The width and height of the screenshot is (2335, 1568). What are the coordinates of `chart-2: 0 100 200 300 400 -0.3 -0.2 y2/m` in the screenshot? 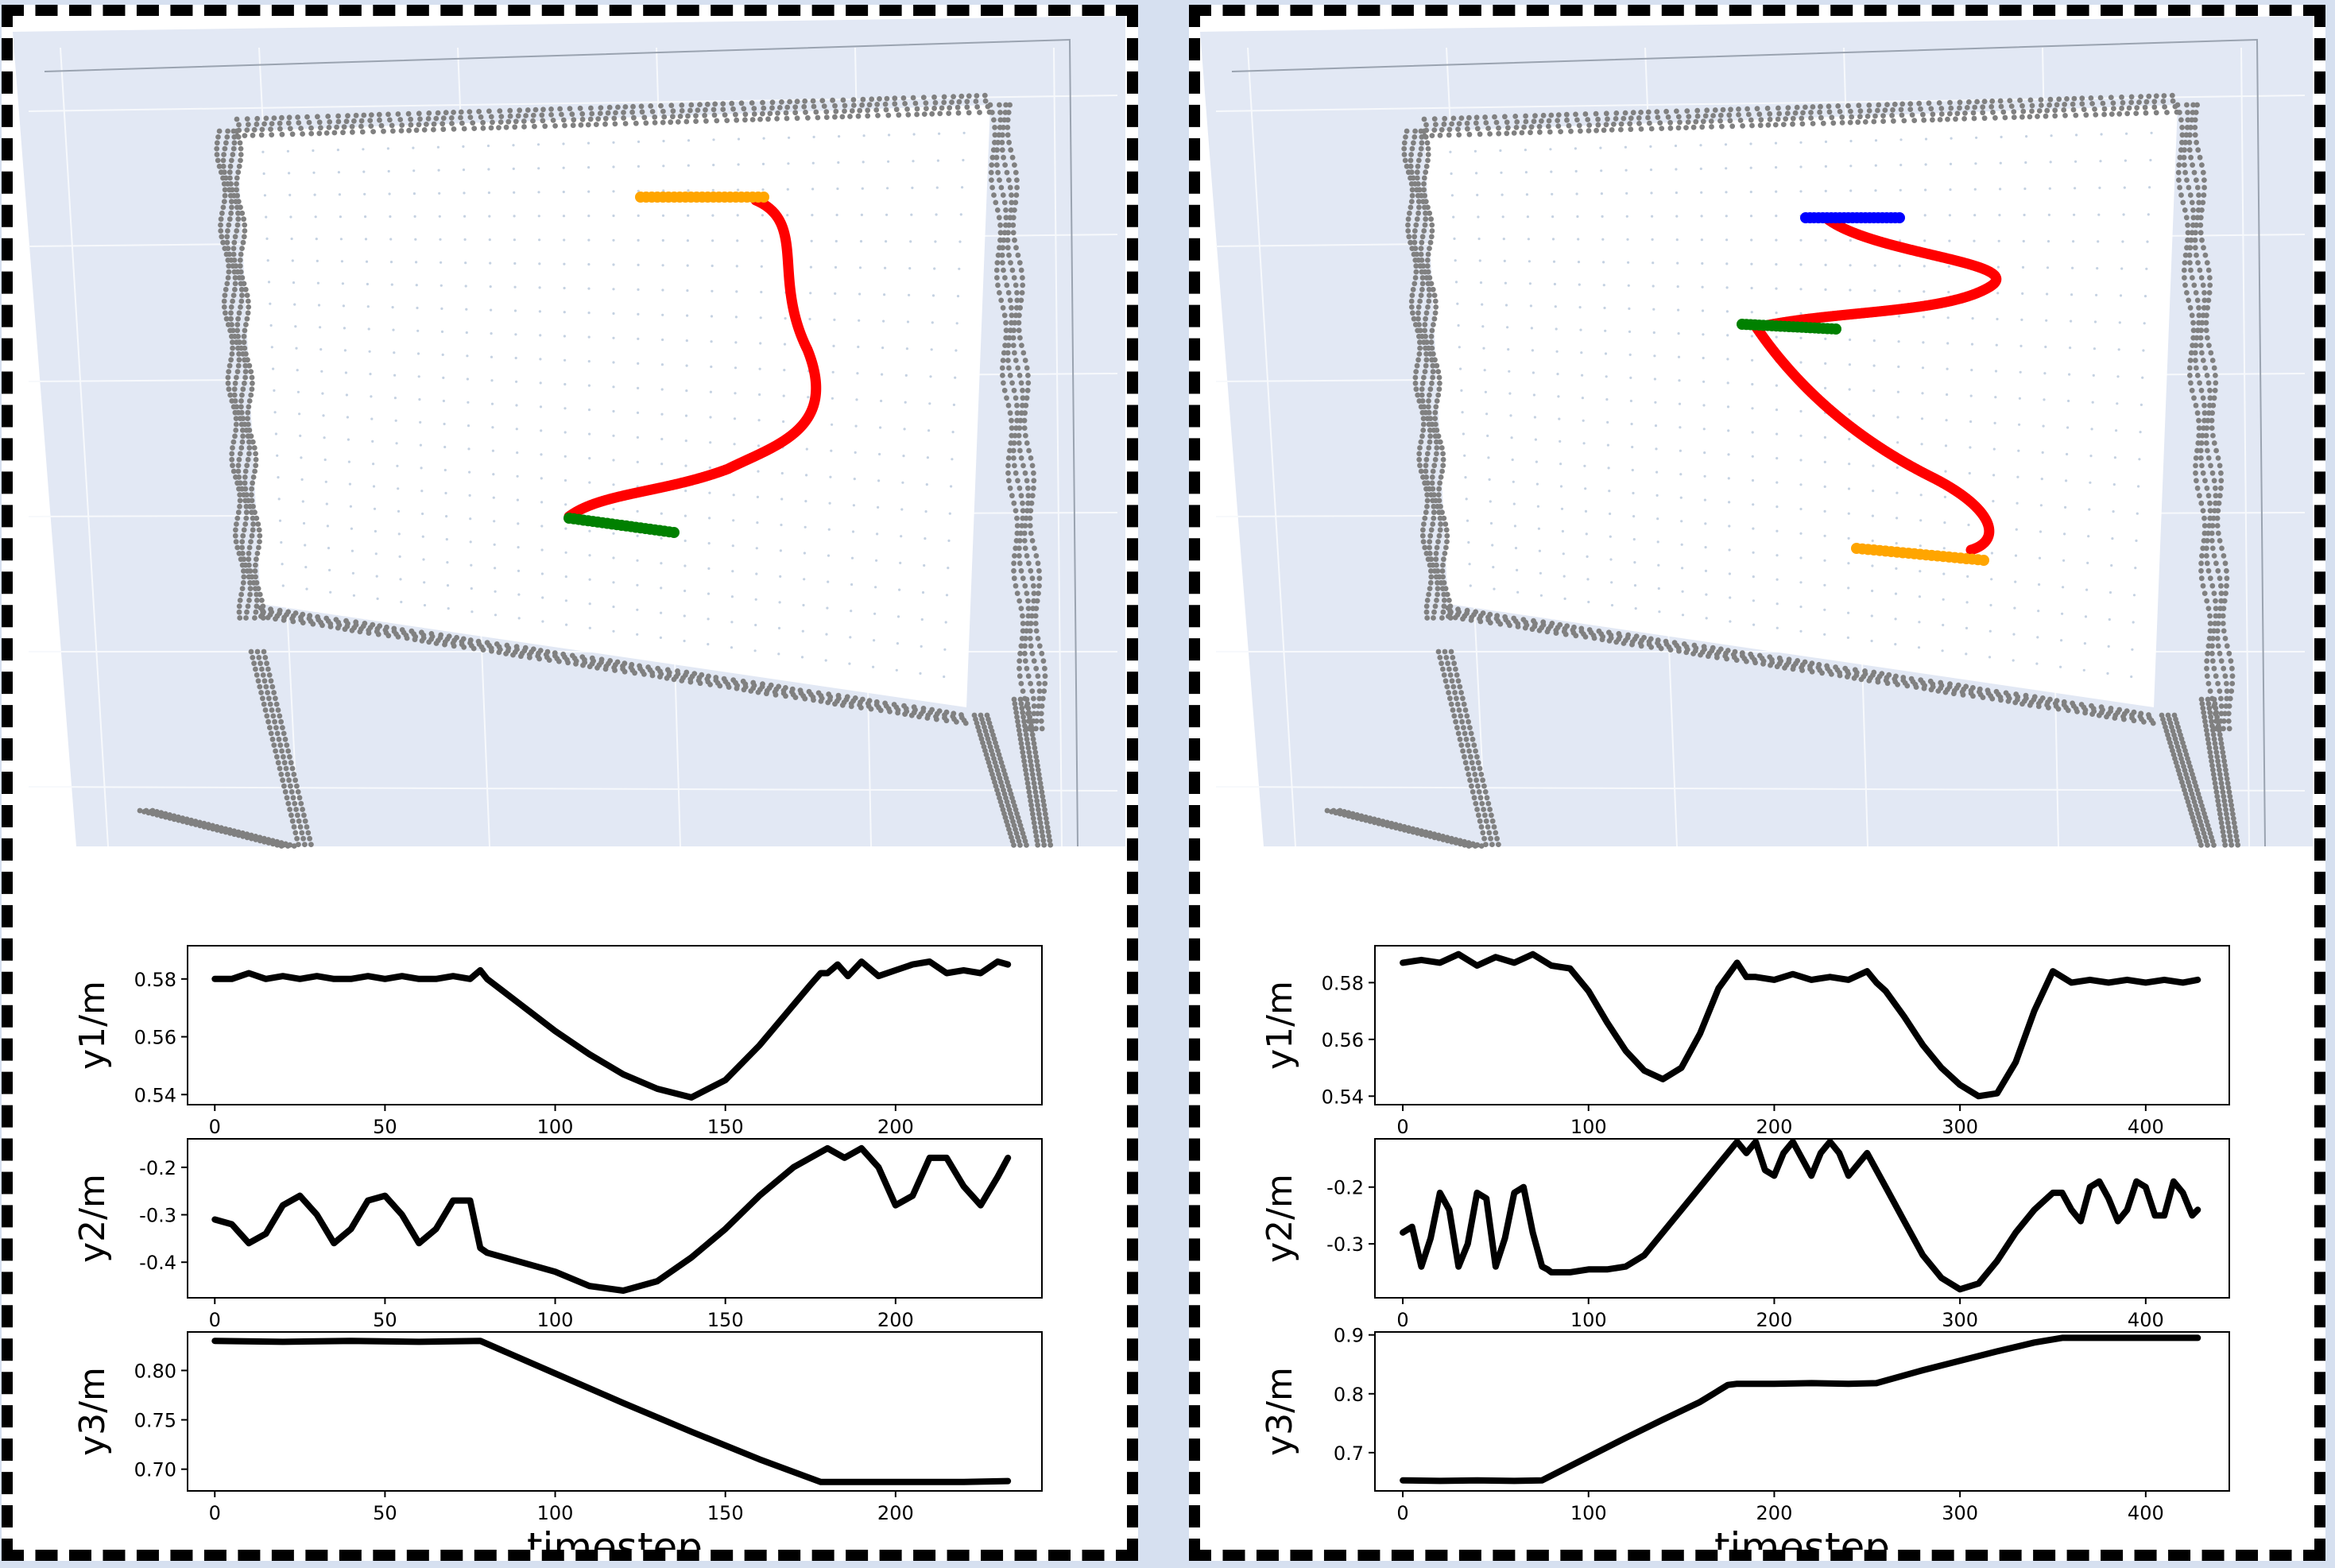 It's located at (1745, 1234).